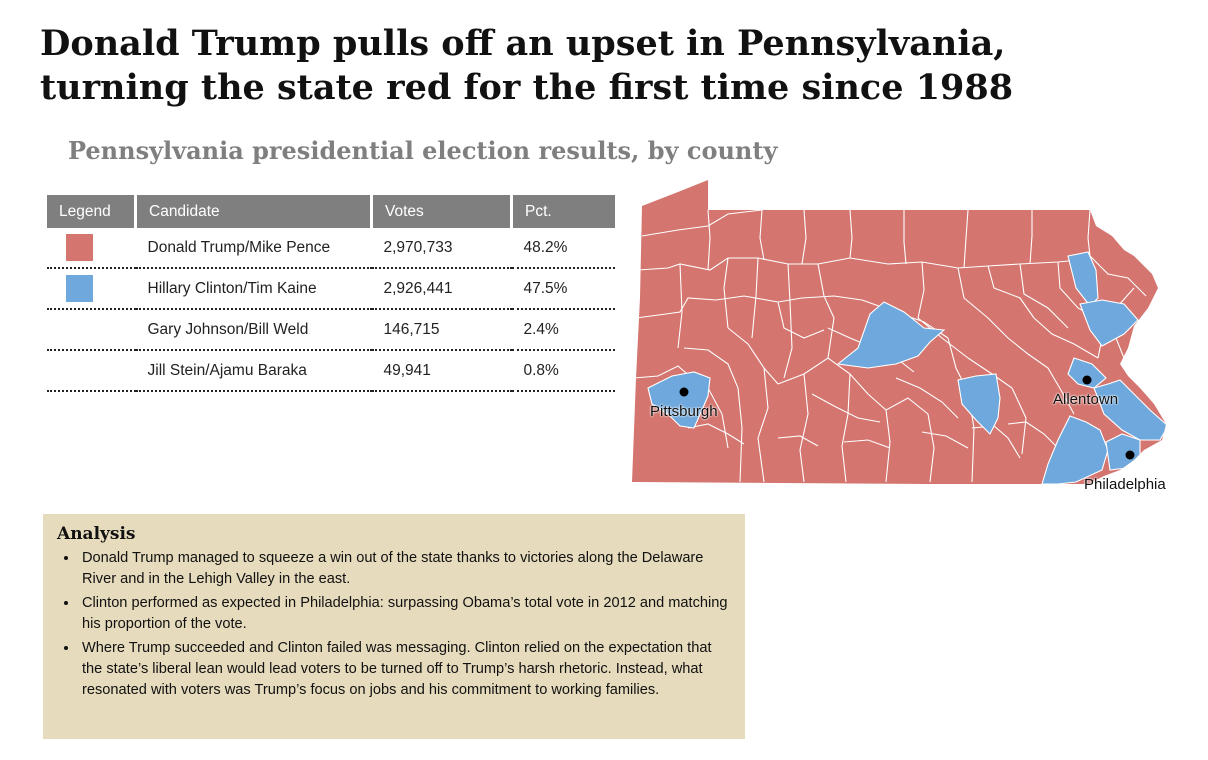 This screenshot has width=1208, height=760. What do you see at coordinates (679, 400) in the screenshot?
I see `allegheny-county` at bounding box center [679, 400].